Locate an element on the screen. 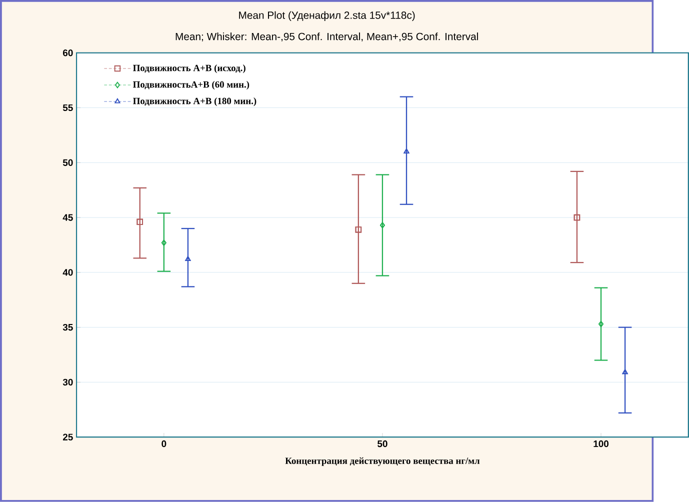  x-tick-label: 50 is located at coordinates (383, 444).